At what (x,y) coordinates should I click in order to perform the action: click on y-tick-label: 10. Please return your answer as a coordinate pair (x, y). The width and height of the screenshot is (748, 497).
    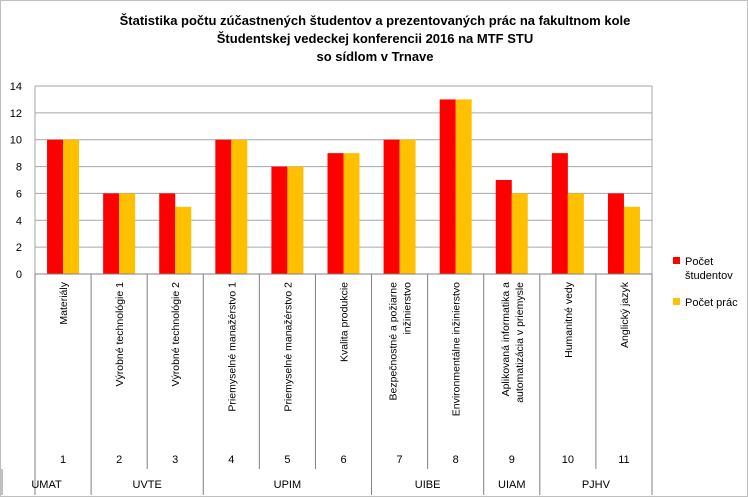
    Looking at the image, I should click on (16, 141).